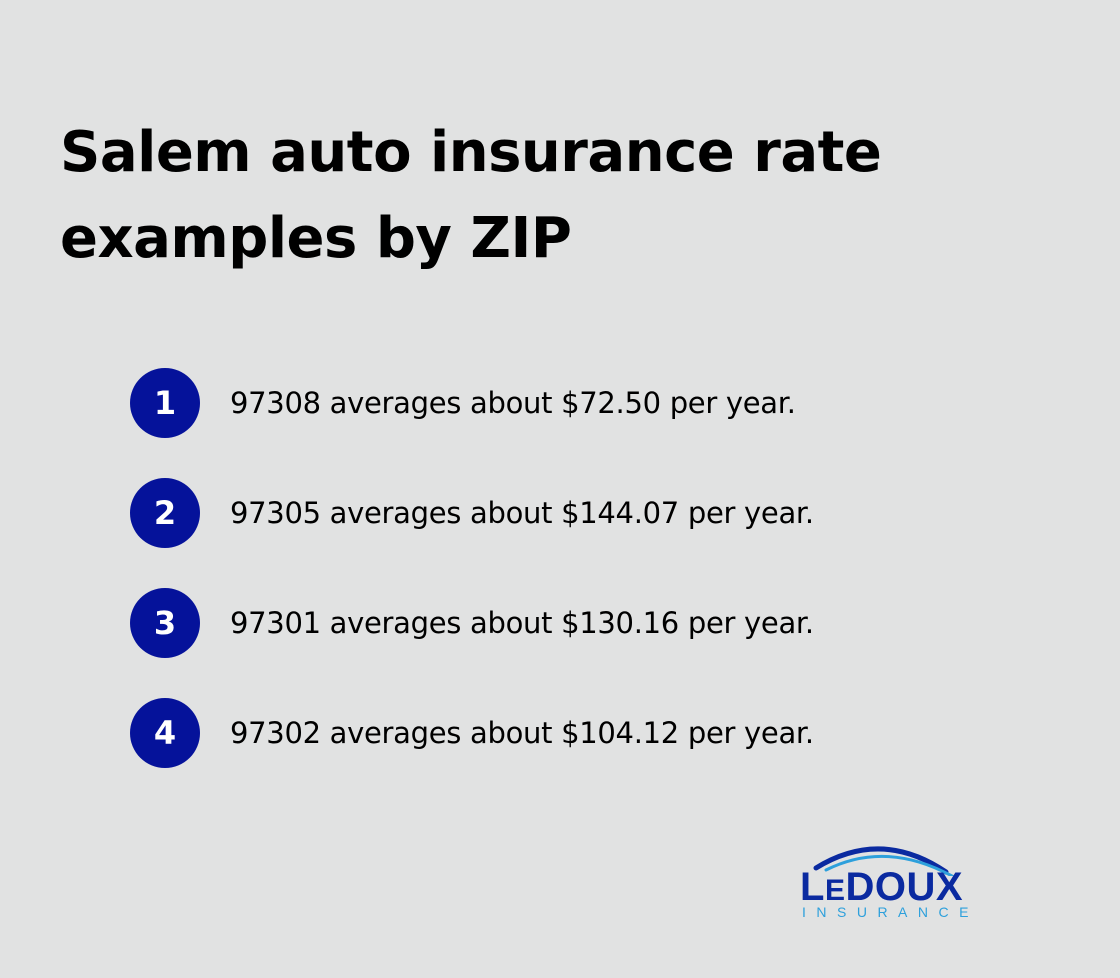 The image size is (1120, 978). Describe the element at coordinates (522, 733) in the screenshot. I see `list-item-text: 97302 averages about $104.12 per year.` at that location.